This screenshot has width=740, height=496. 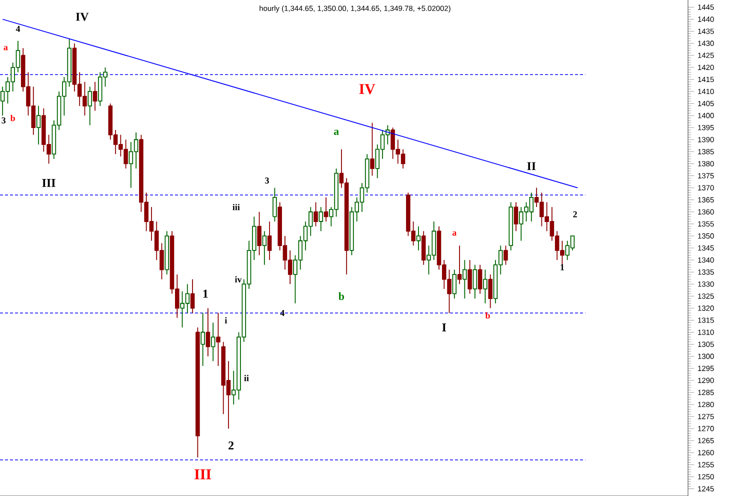 I want to click on annotation: I, so click(x=444, y=328).